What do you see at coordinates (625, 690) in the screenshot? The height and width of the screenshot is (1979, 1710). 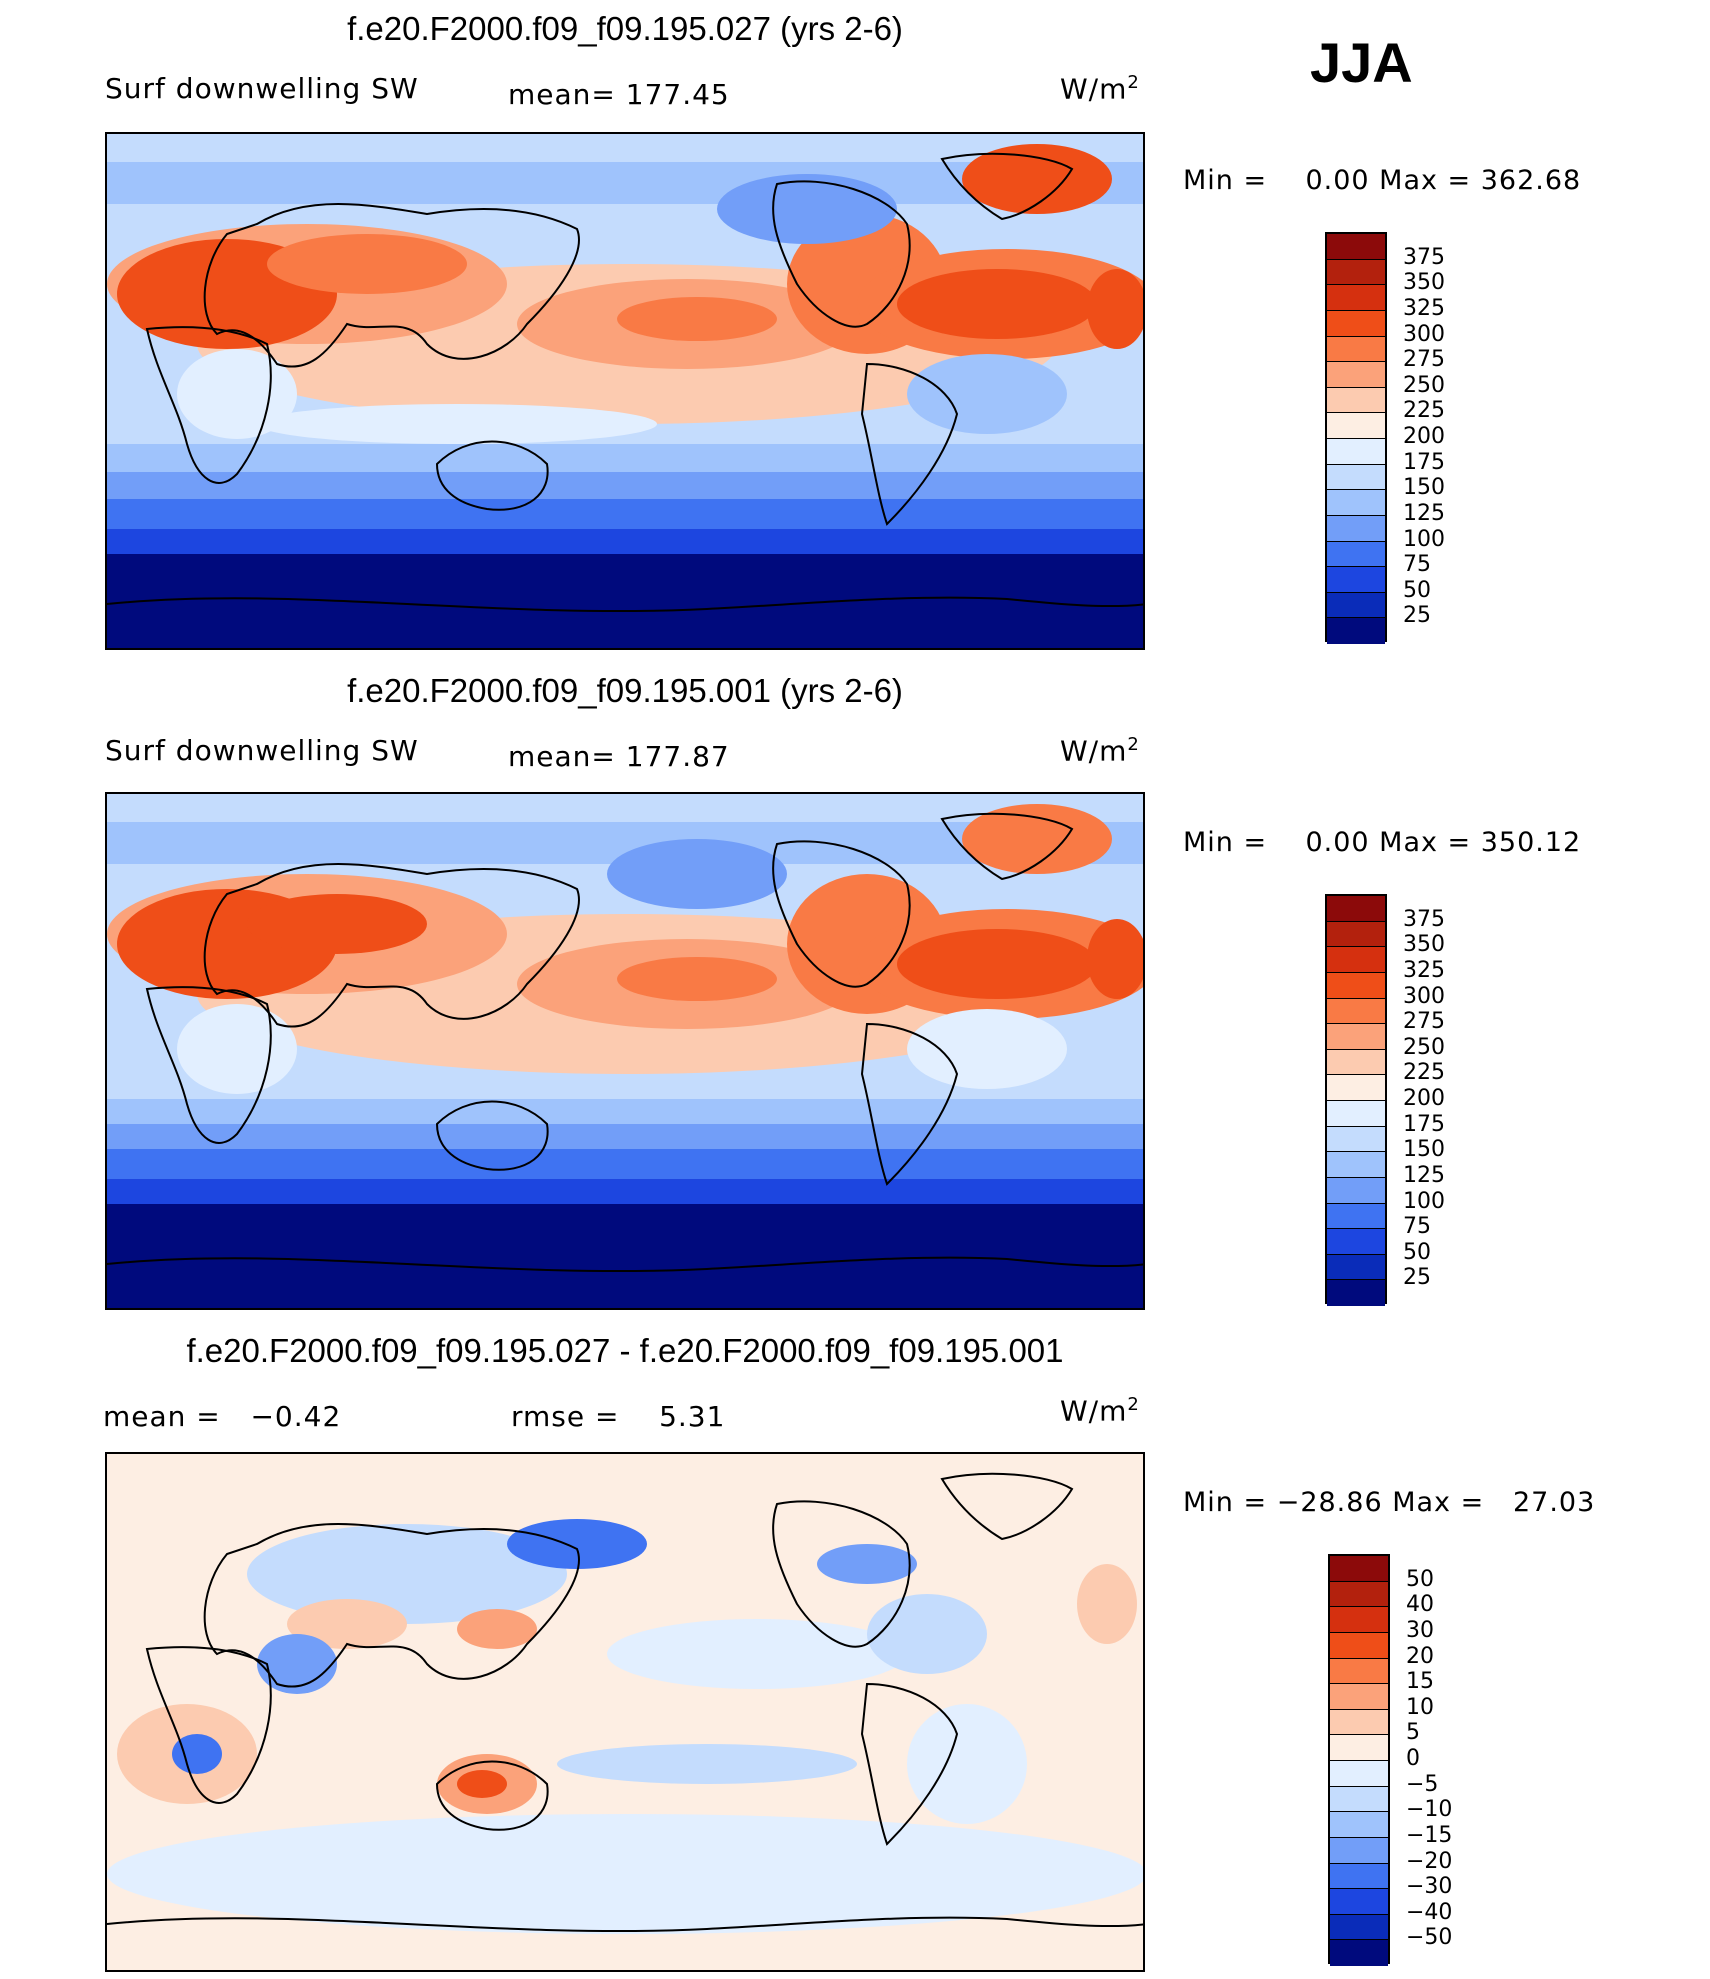 I see `panel-title: f.e20.F2000.f09_f09.195.001 (yrs 2-6)` at bounding box center [625, 690].